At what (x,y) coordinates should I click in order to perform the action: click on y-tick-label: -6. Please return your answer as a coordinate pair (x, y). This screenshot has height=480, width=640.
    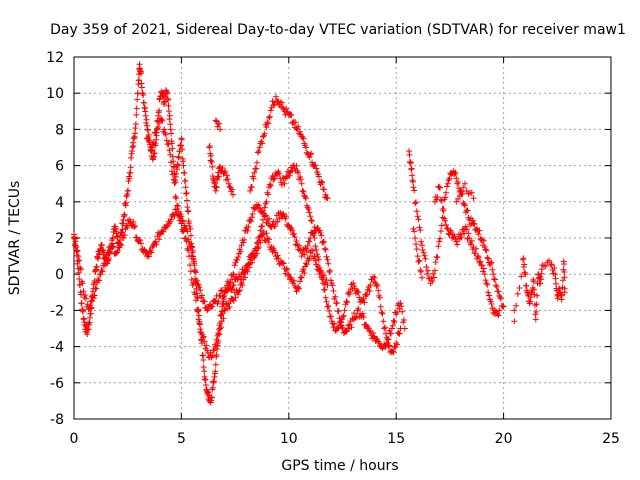
    Looking at the image, I should click on (57, 384).